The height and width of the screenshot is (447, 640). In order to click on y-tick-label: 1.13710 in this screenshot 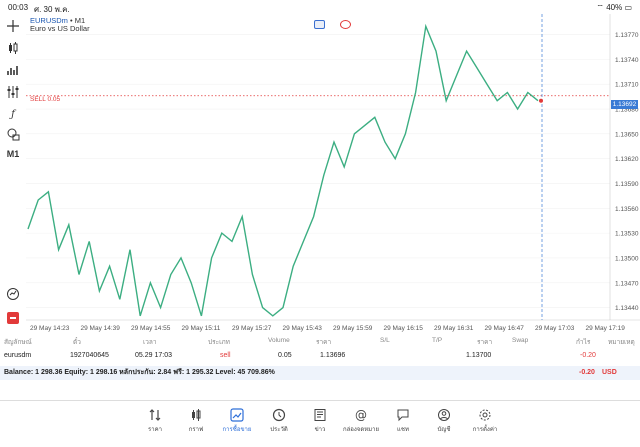, I will do `click(627, 85)`.